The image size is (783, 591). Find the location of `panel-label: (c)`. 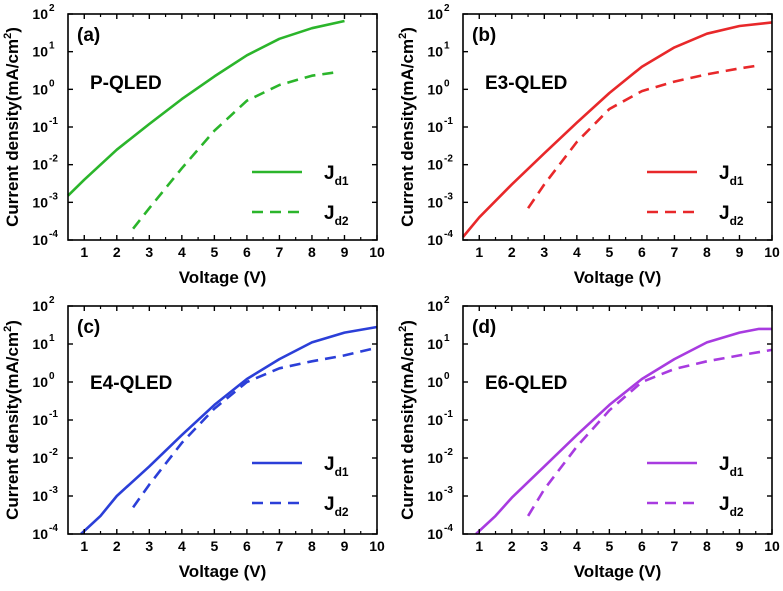

panel-label: (c) is located at coordinates (88, 327).